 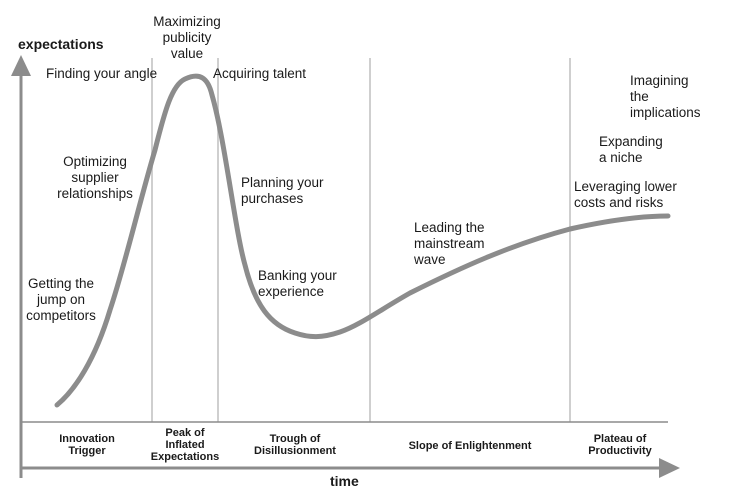 I want to click on phase-label-peak: Peak of Inflated Expectations, so click(x=185, y=445).